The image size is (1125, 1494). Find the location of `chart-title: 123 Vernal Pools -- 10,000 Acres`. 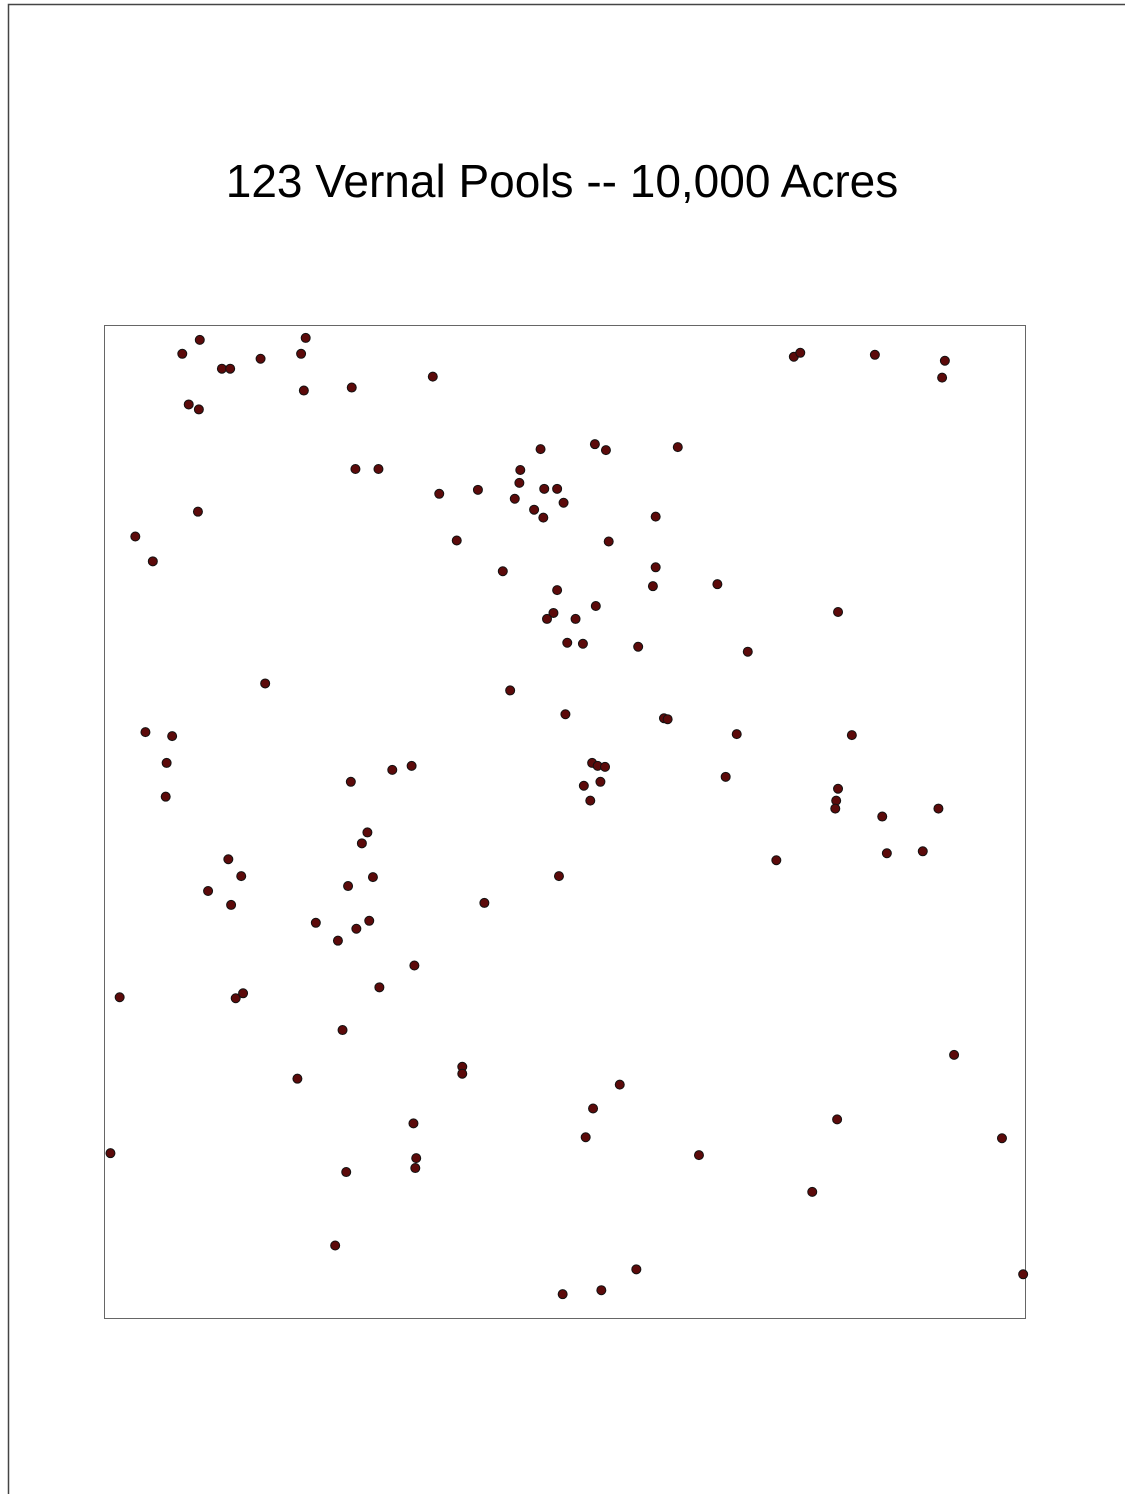

chart-title: 123 Vernal Pools -- 10,000 Acres is located at coordinates (562, 181).